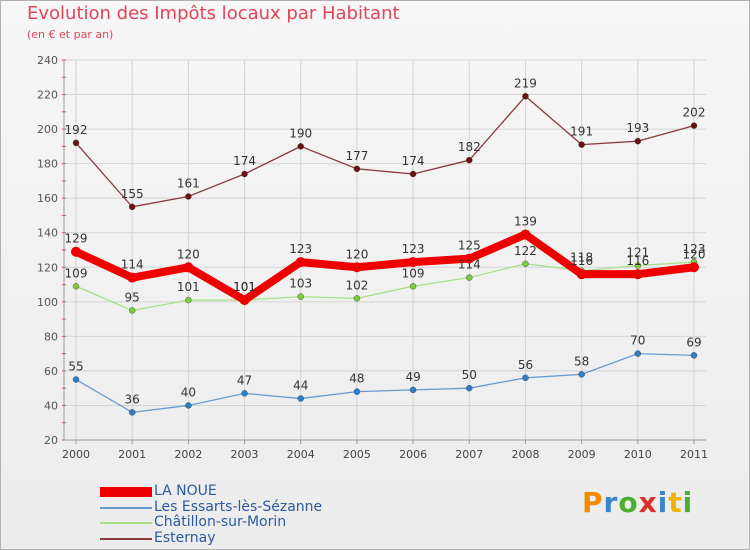  Describe the element at coordinates (469, 147) in the screenshot. I see `data-label: 182` at that location.